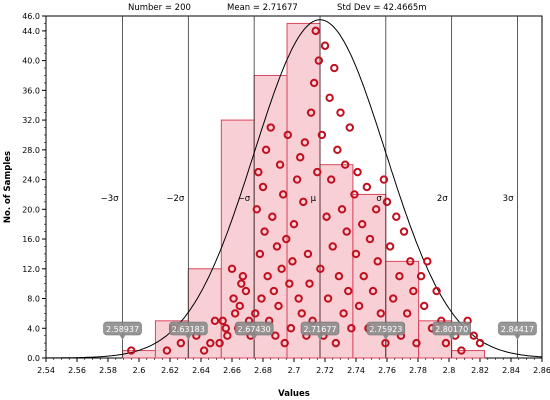  I want to click on x-tick-label: 2.74, so click(356, 370).